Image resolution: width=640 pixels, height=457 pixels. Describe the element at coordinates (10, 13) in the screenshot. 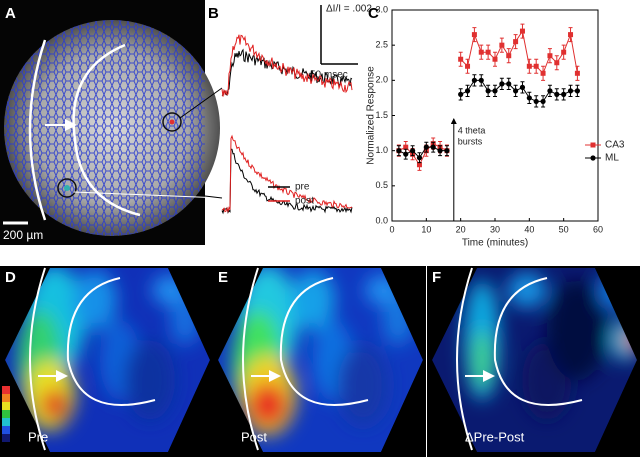

I see `panel-label: A` at that location.